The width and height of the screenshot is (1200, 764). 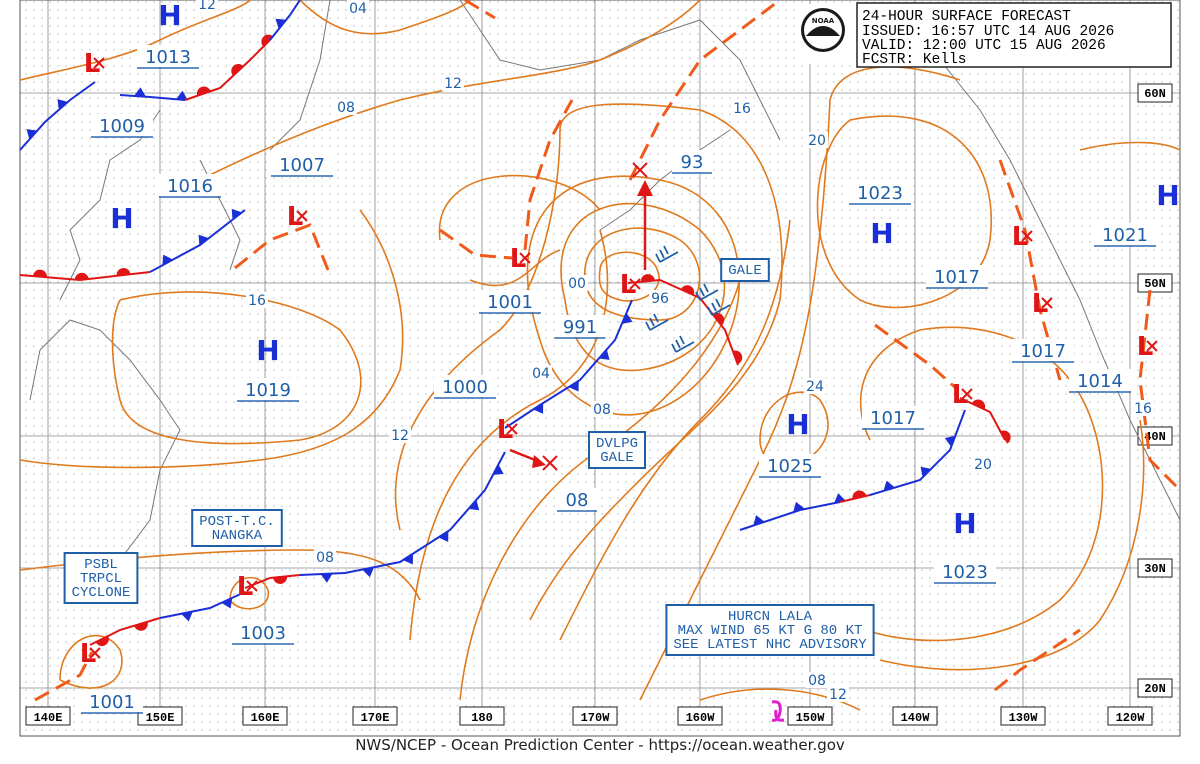 What do you see at coordinates (916, 718) in the screenshot?
I see `lon-label: 140W` at bounding box center [916, 718].